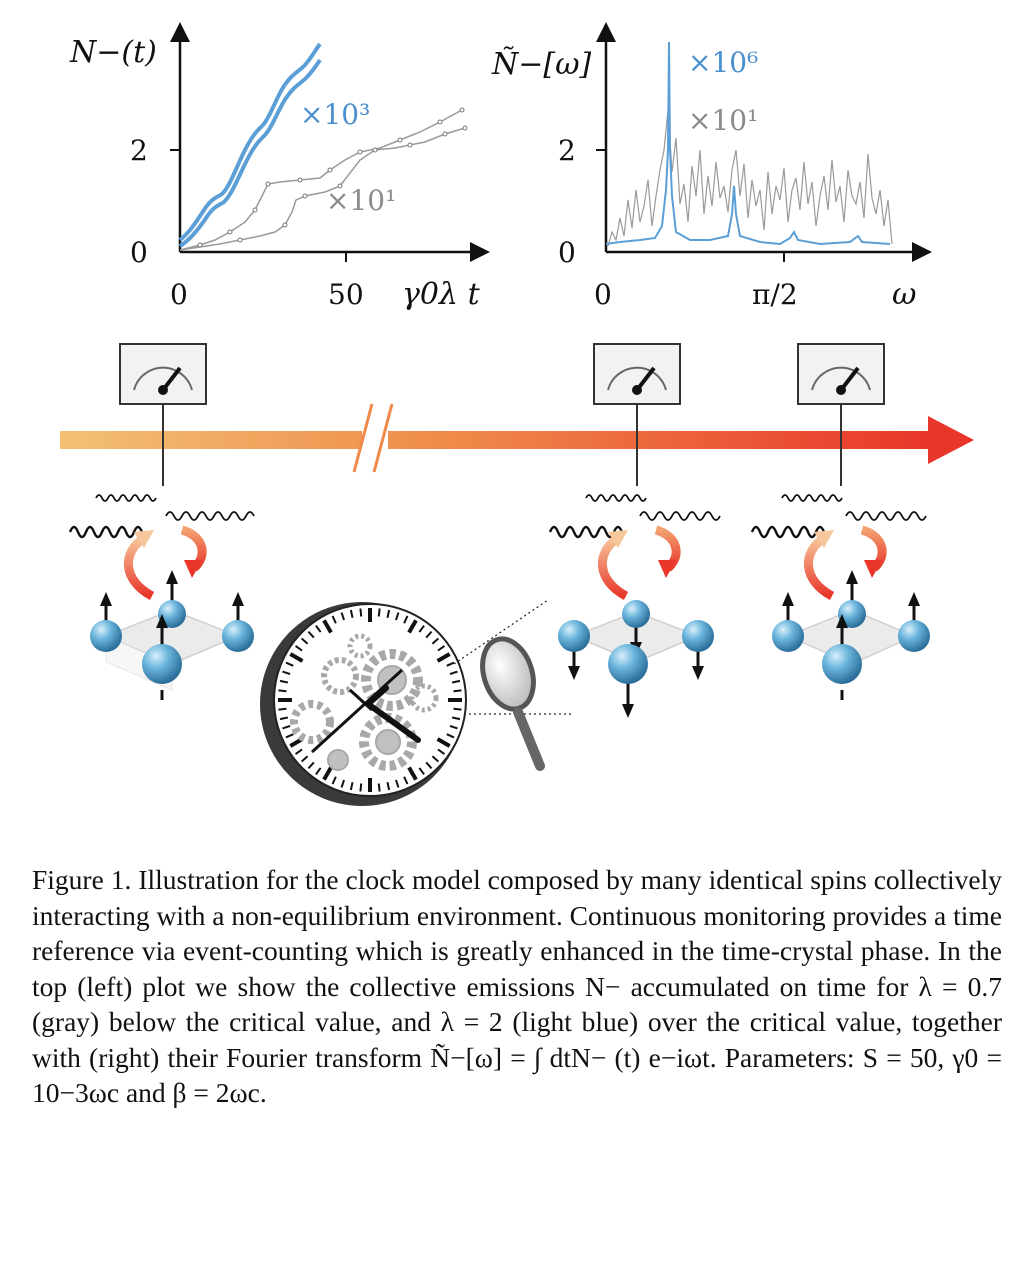  What do you see at coordinates (377, 696) in the screenshot?
I see `clock-minute-hand` at bounding box center [377, 696].